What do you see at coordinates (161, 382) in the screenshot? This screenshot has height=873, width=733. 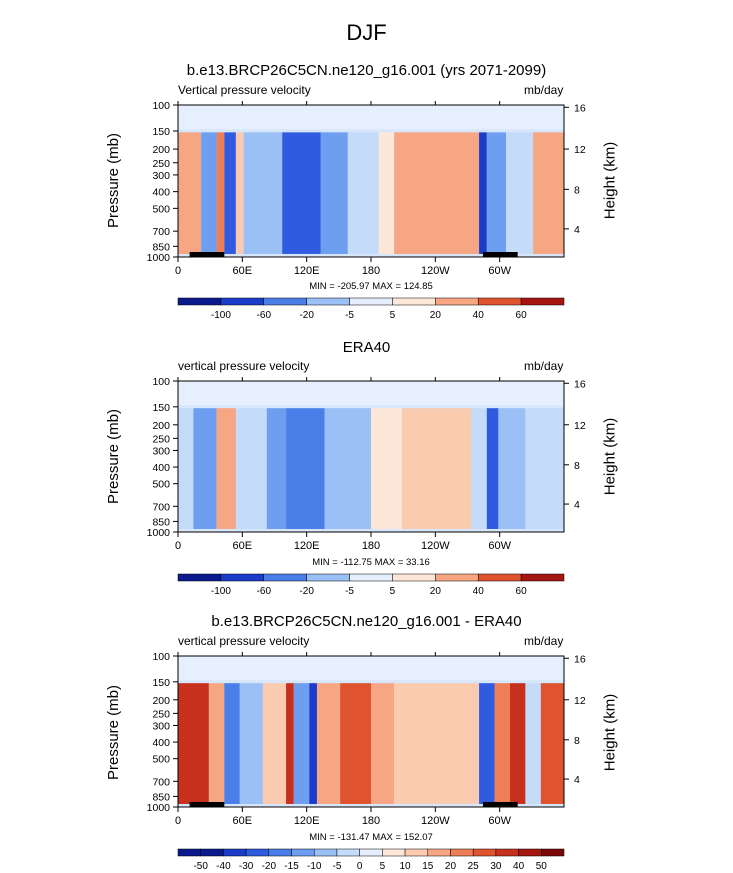 I see `panel-2-ytick-label: 100` at bounding box center [161, 382].